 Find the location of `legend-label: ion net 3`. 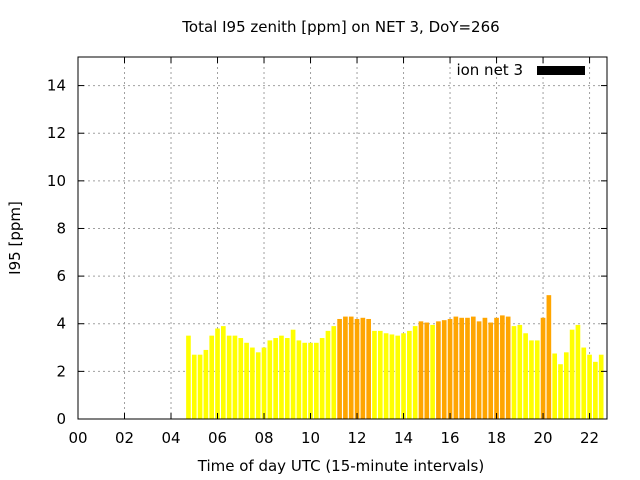

legend-label: ion net 3 is located at coordinates (489, 70).